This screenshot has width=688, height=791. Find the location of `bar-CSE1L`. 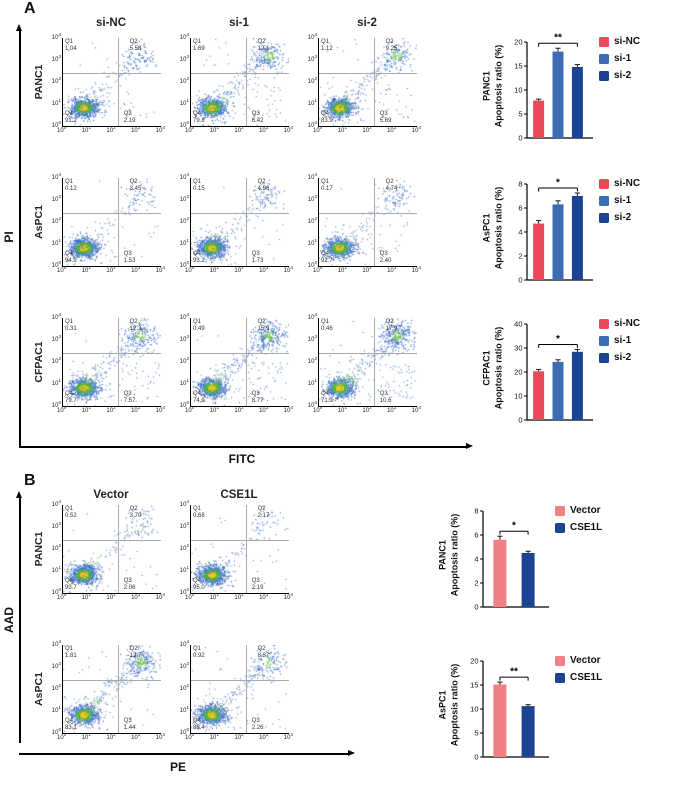

bar-CSE1L is located at coordinates (528, 731).